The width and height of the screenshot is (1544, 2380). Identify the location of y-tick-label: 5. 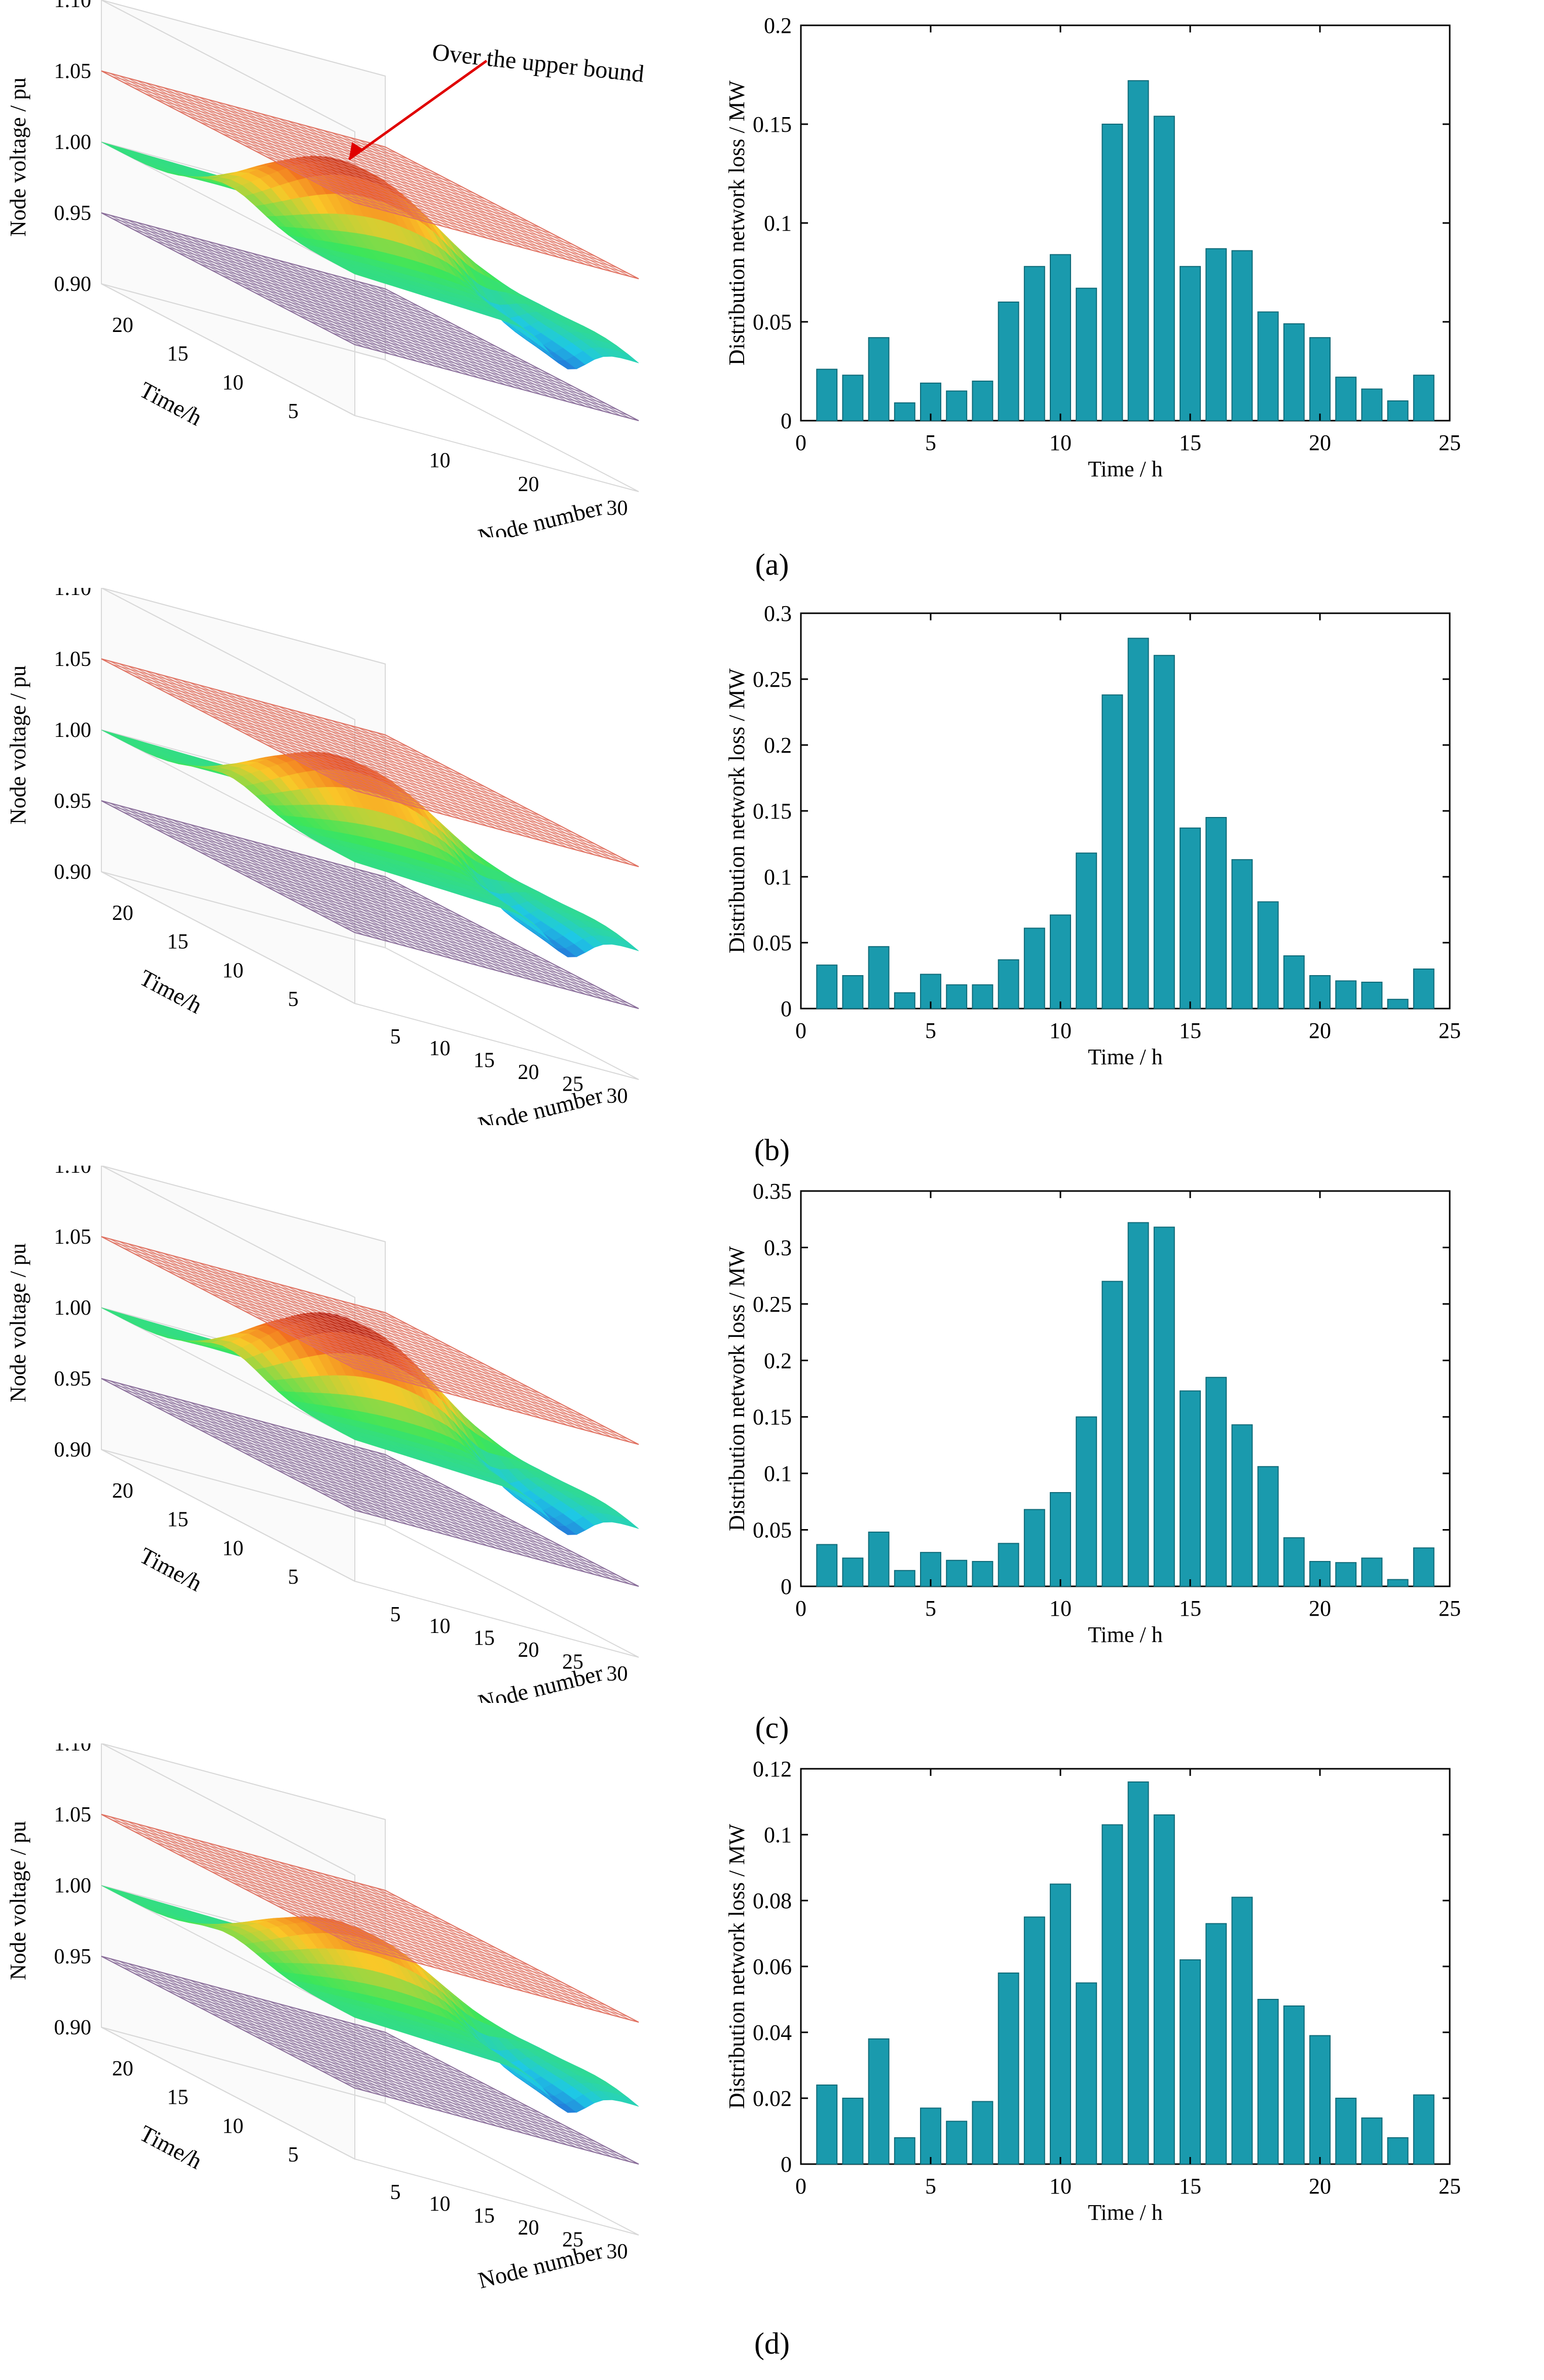
(293, 2155).